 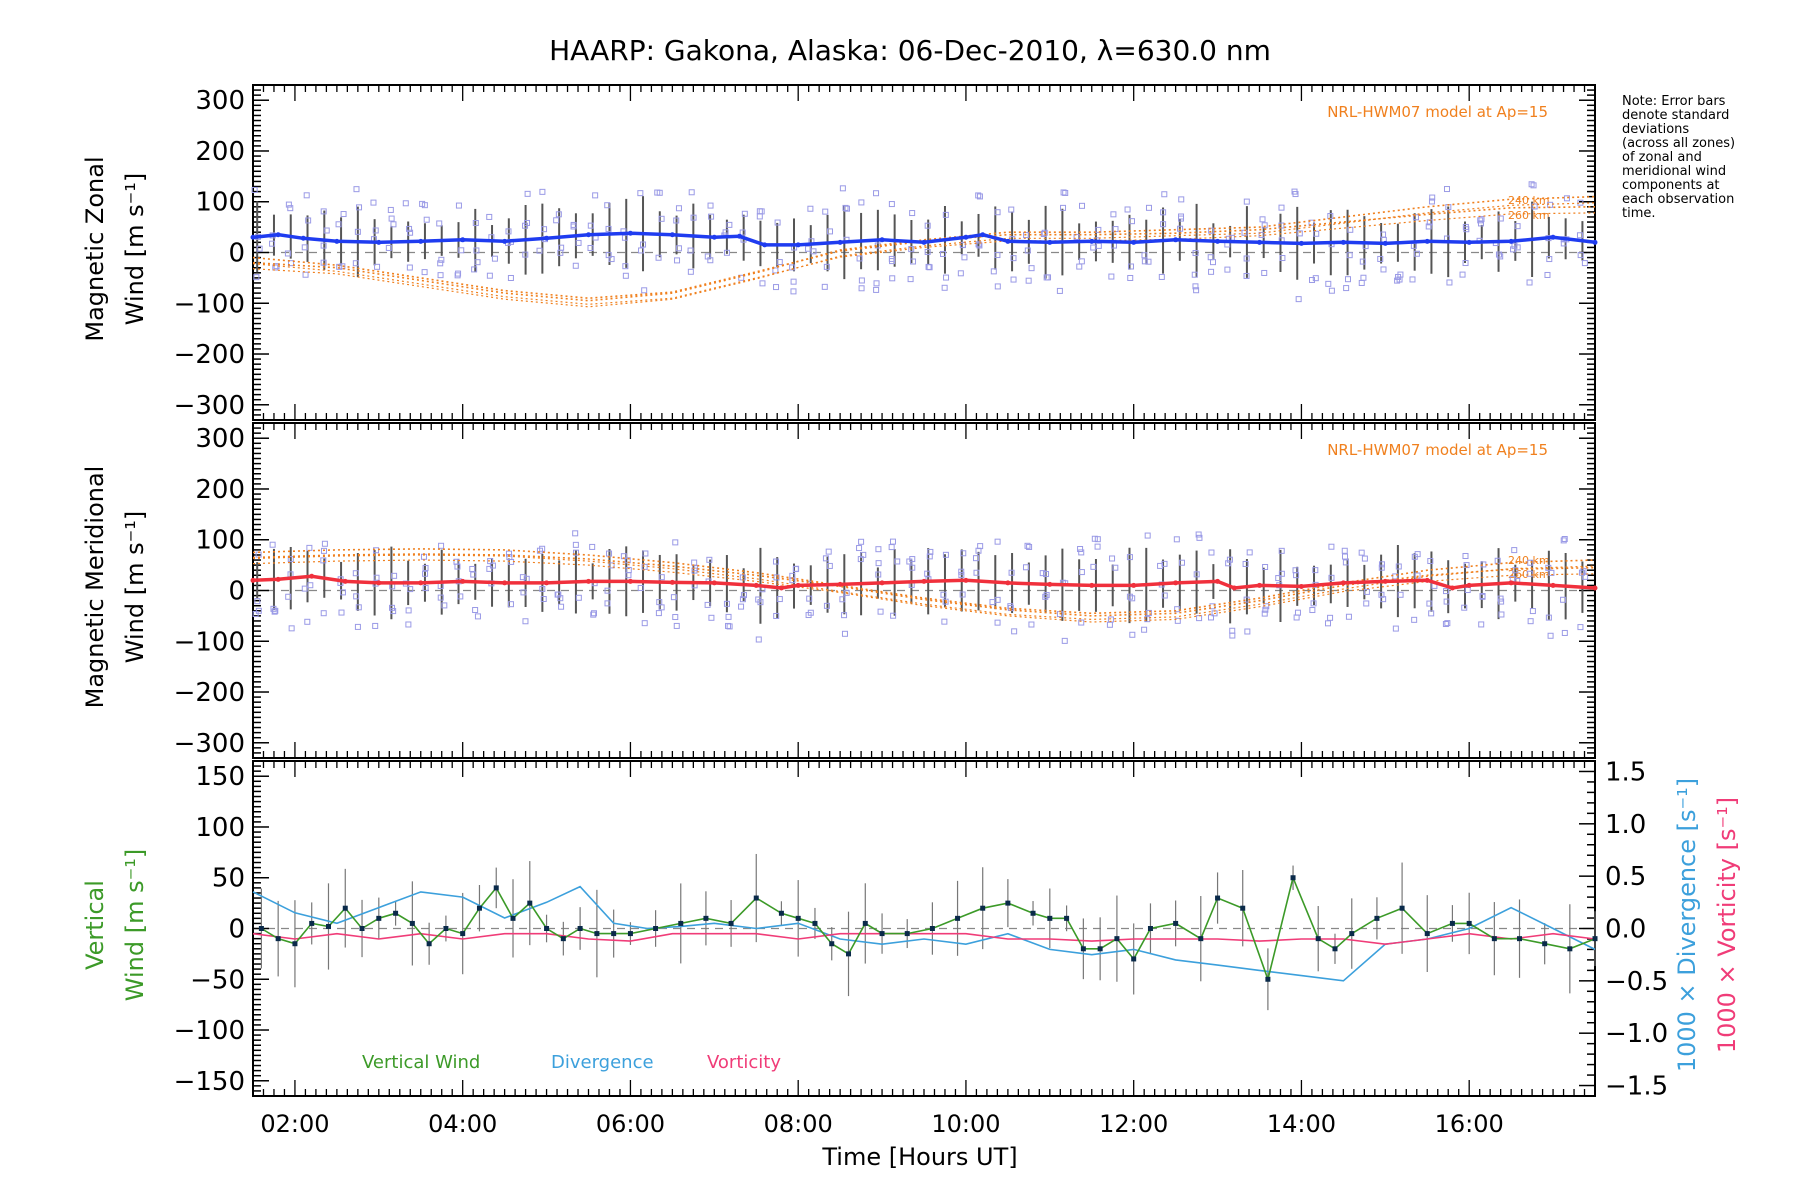 I want to click on divergence-line, so click(x=924, y=933).